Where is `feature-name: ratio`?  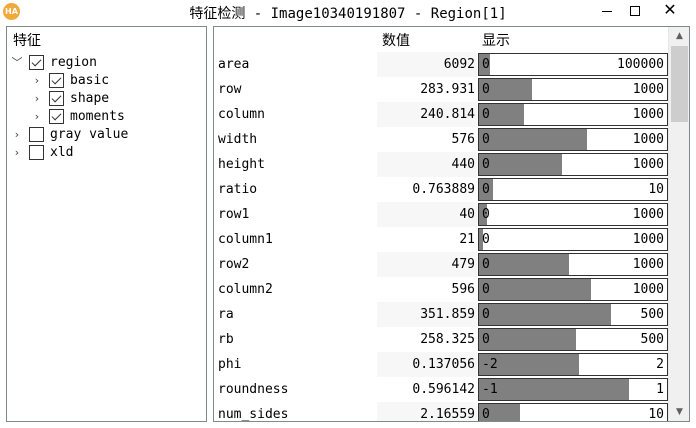
feature-name: ratio is located at coordinates (238, 189).